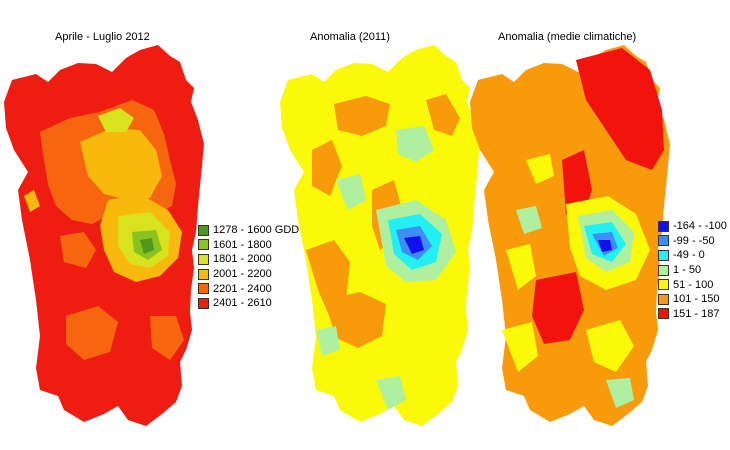 Image resolution: width=730 pixels, height=450 pixels. What do you see at coordinates (242, 288) in the screenshot?
I see `legend-label: 2201 - 2400` at bounding box center [242, 288].